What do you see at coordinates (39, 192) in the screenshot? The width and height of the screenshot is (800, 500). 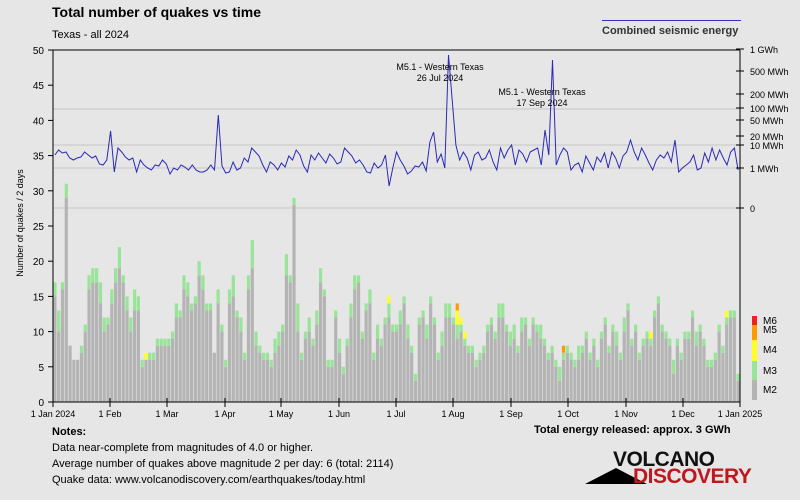 I see `svg-text: 30` at bounding box center [39, 192].